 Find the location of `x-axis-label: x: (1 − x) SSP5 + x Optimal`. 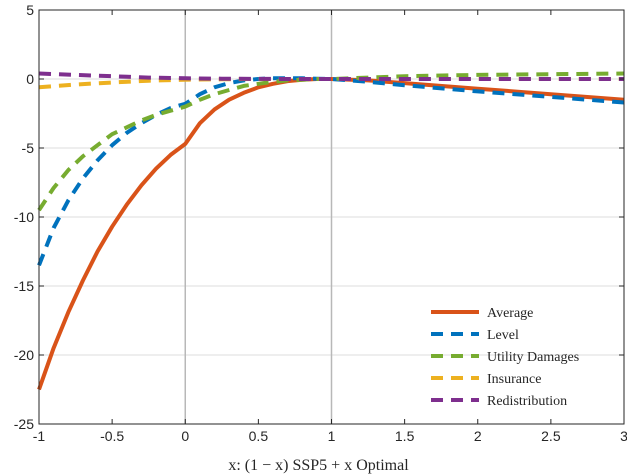

x-axis-label: x: (1 − x) SSP5 + x Optimal is located at coordinates (318, 465).